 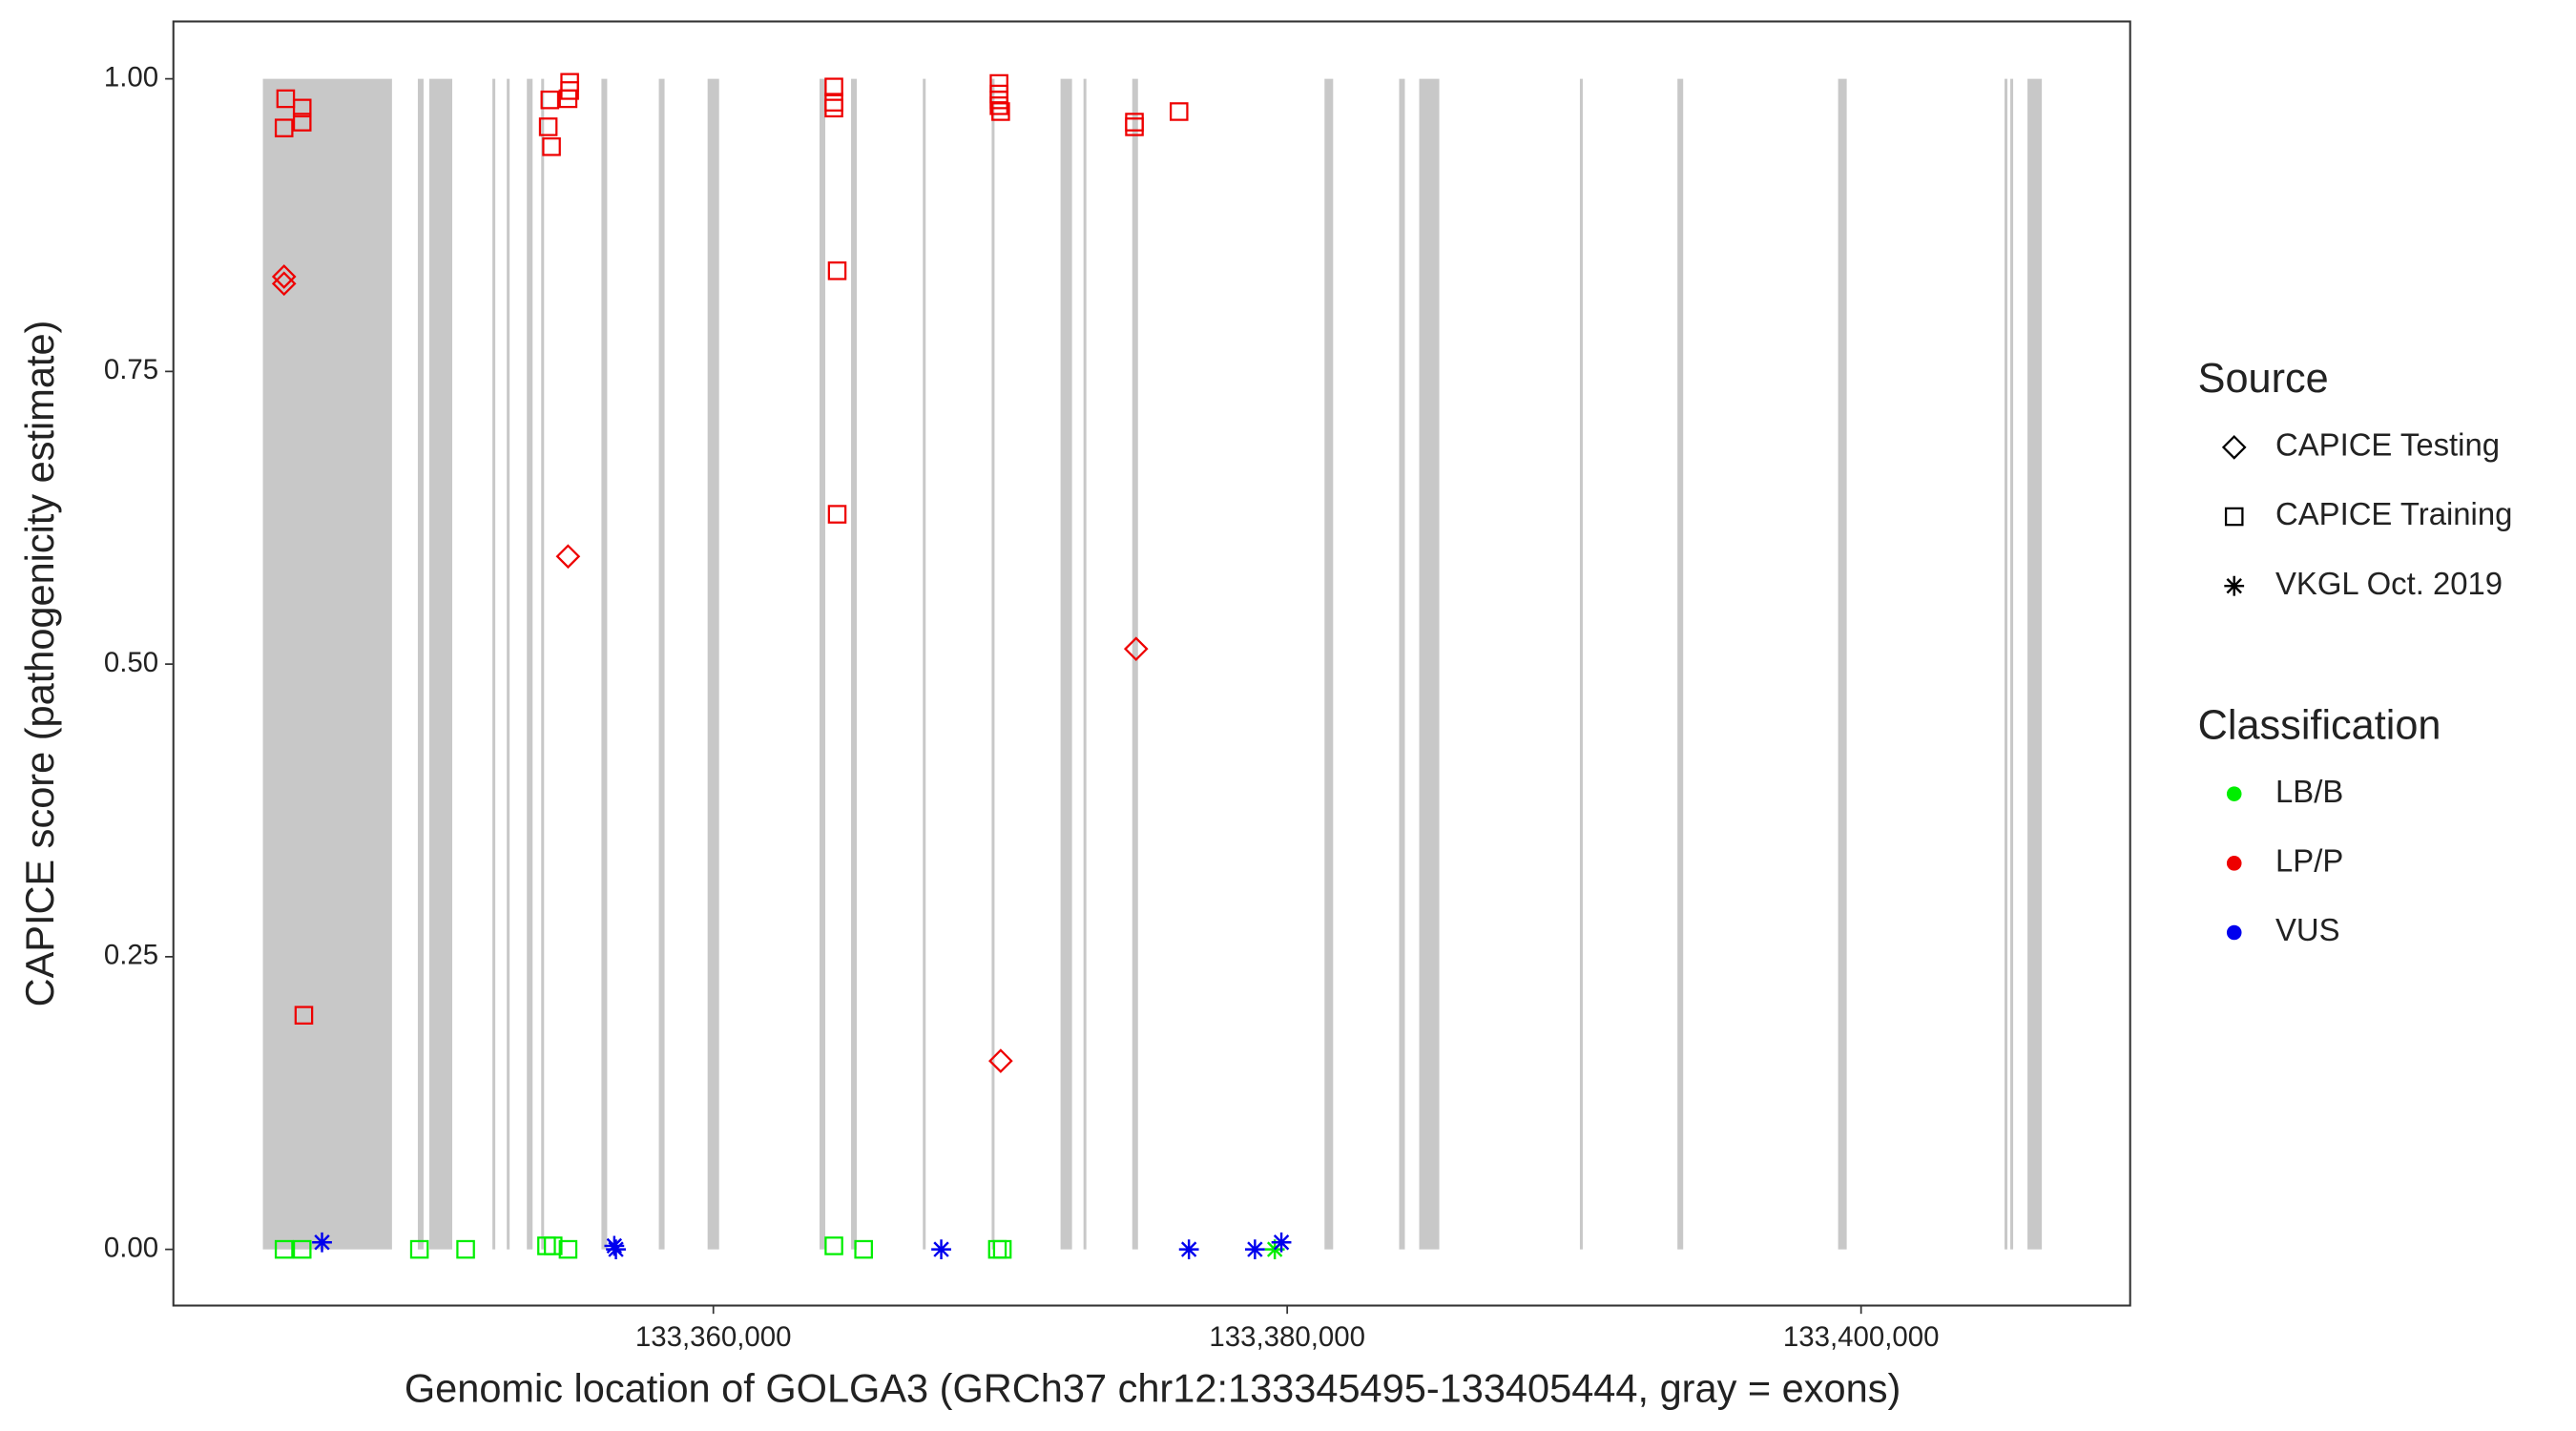 I want to click on legend-label: CAPICE Testing, so click(x=2387, y=445).